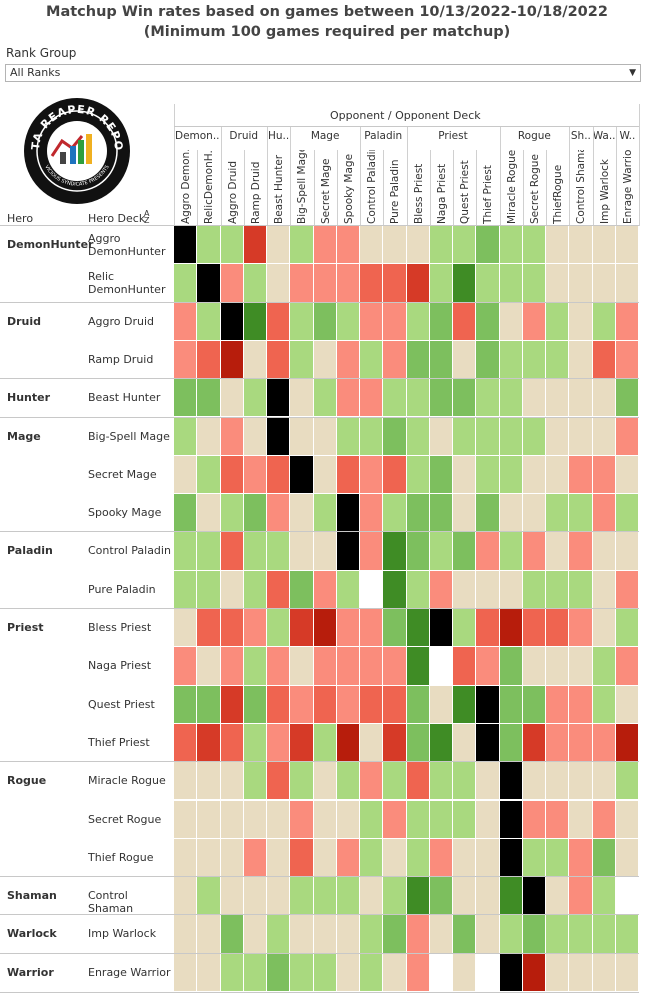  What do you see at coordinates (117, 218) in the screenshot?
I see `hero-deck-column-header: Hero Deck` at bounding box center [117, 218].